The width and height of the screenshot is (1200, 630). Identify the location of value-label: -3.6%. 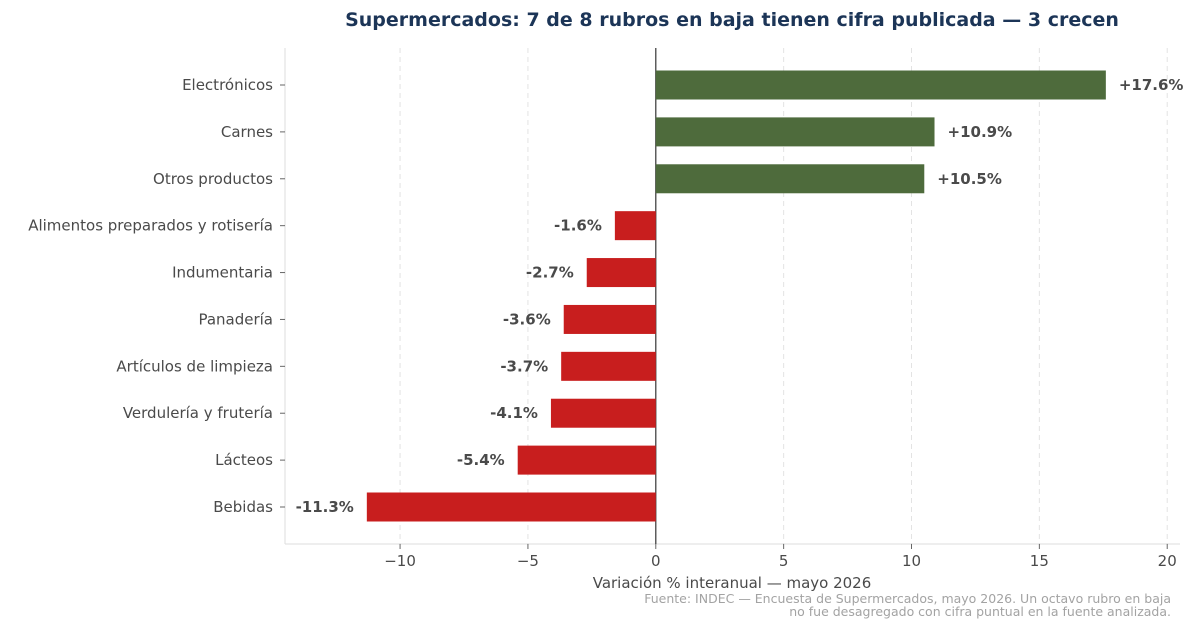
(527, 319).